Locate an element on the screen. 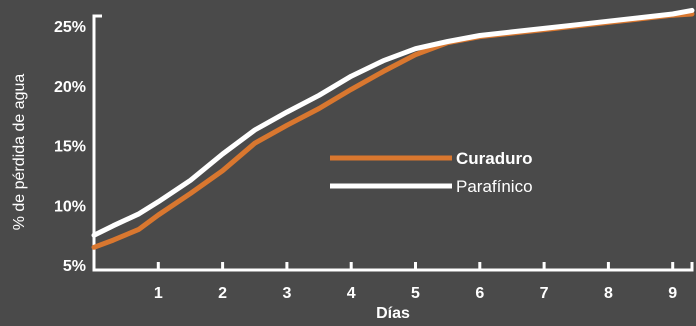 This screenshot has width=696, height=326. x-tick-label: 8 is located at coordinates (608, 293).